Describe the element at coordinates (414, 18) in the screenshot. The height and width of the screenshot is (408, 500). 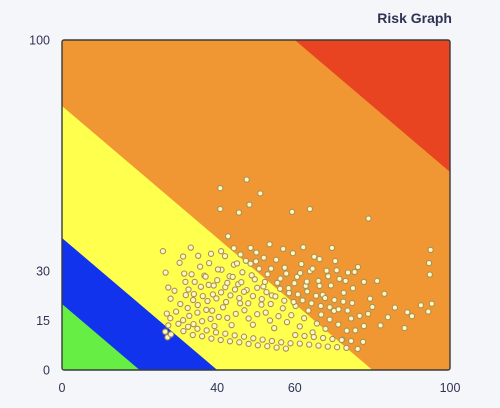
I see `graph-title: Risk Graph` at that location.